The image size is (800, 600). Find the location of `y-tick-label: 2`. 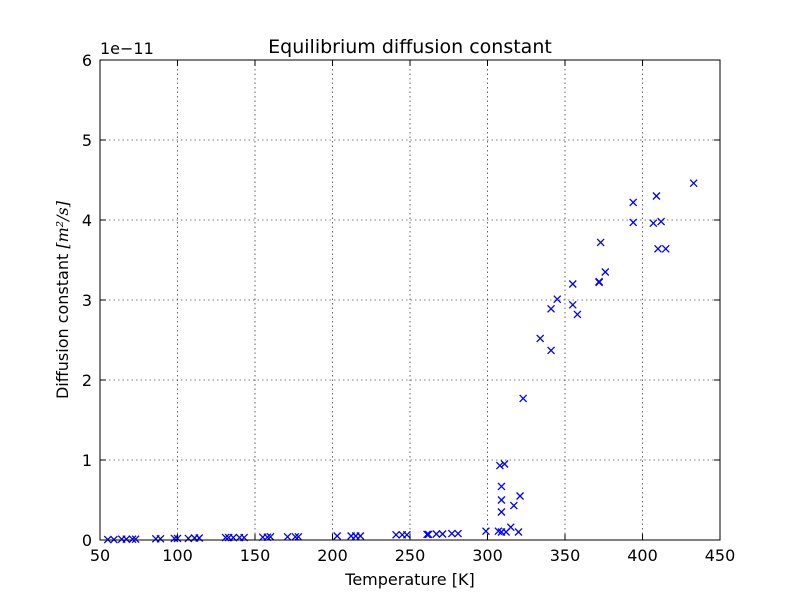

y-tick-label: 2 is located at coordinates (87, 380).